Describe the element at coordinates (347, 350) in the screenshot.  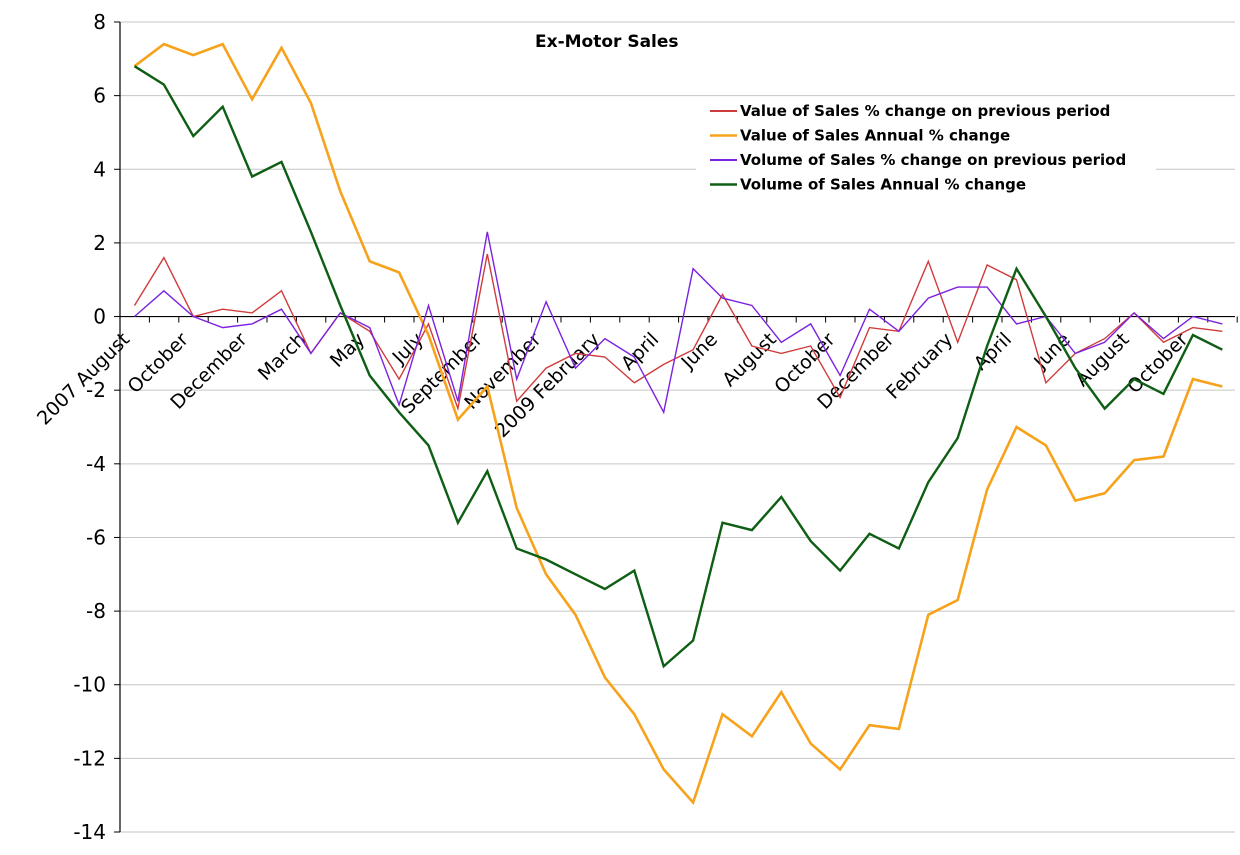
I see `x-tick-label: May` at that location.